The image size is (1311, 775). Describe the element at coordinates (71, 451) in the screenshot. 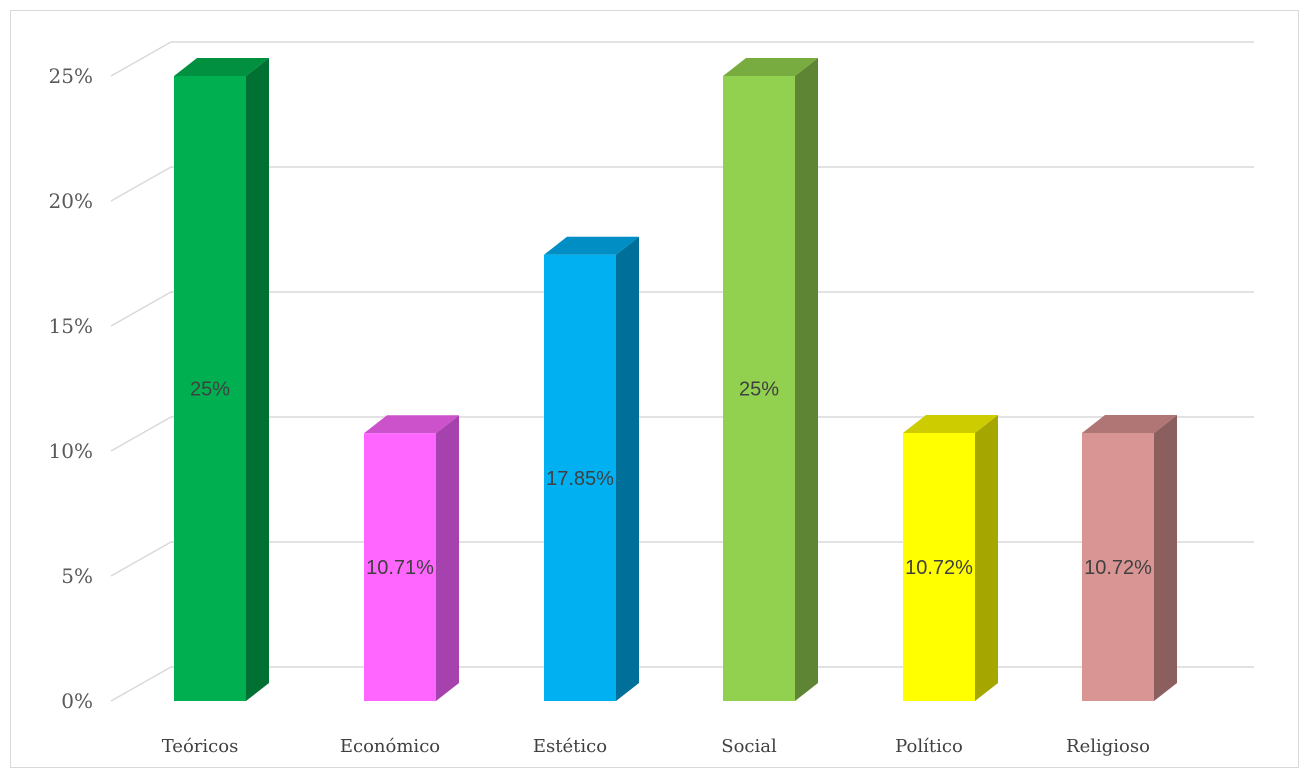

I see `y-tick-label: 10%` at that location.